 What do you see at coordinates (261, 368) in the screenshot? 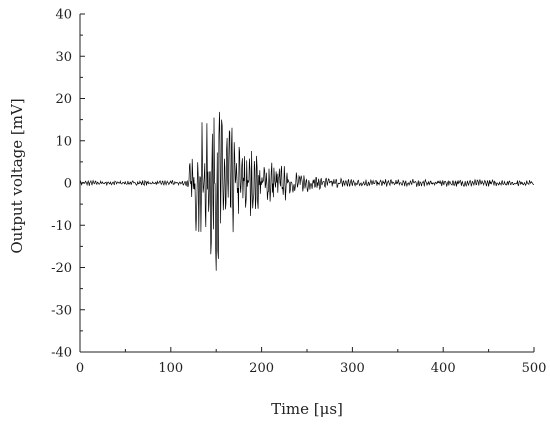
I see `x-tick-label: 200` at bounding box center [261, 368].